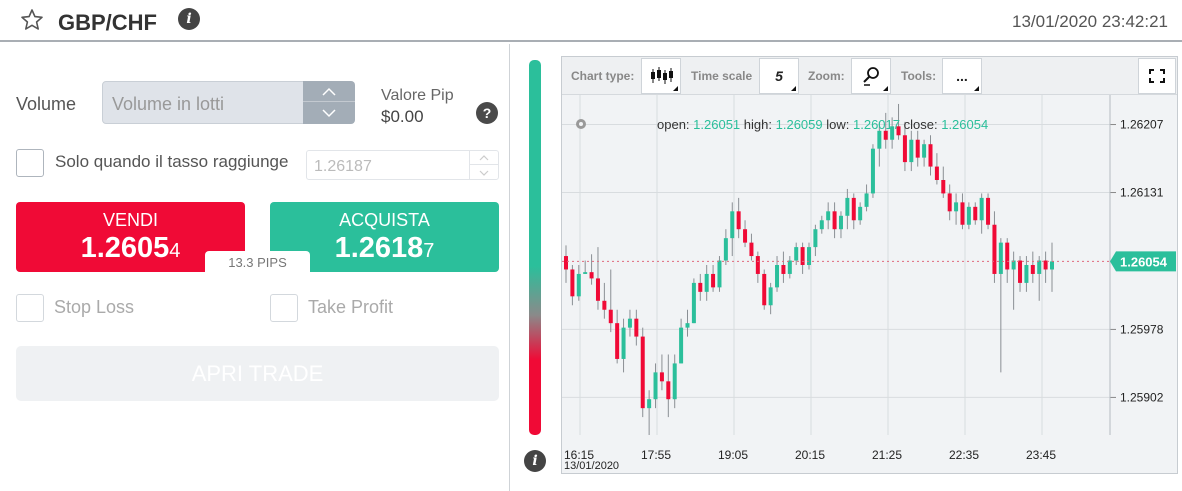 Image resolution: width=1182 pixels, height=491 pixels. I want to click on panel-divider, so click(509, 267).